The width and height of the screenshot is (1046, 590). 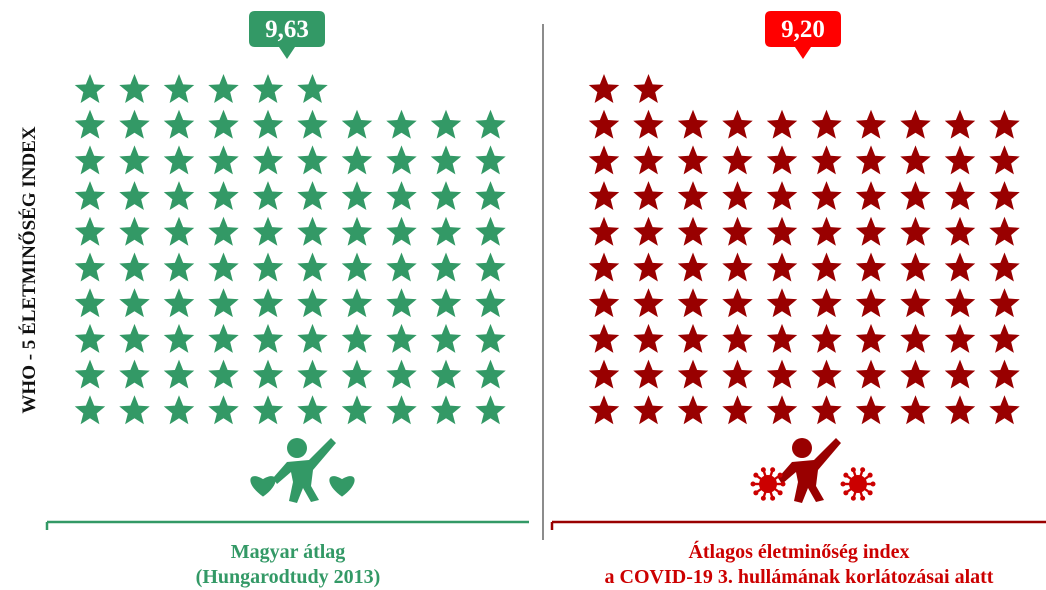 I want to click on caption-line-1: Magyar átlag, so click(x=288, y=552).